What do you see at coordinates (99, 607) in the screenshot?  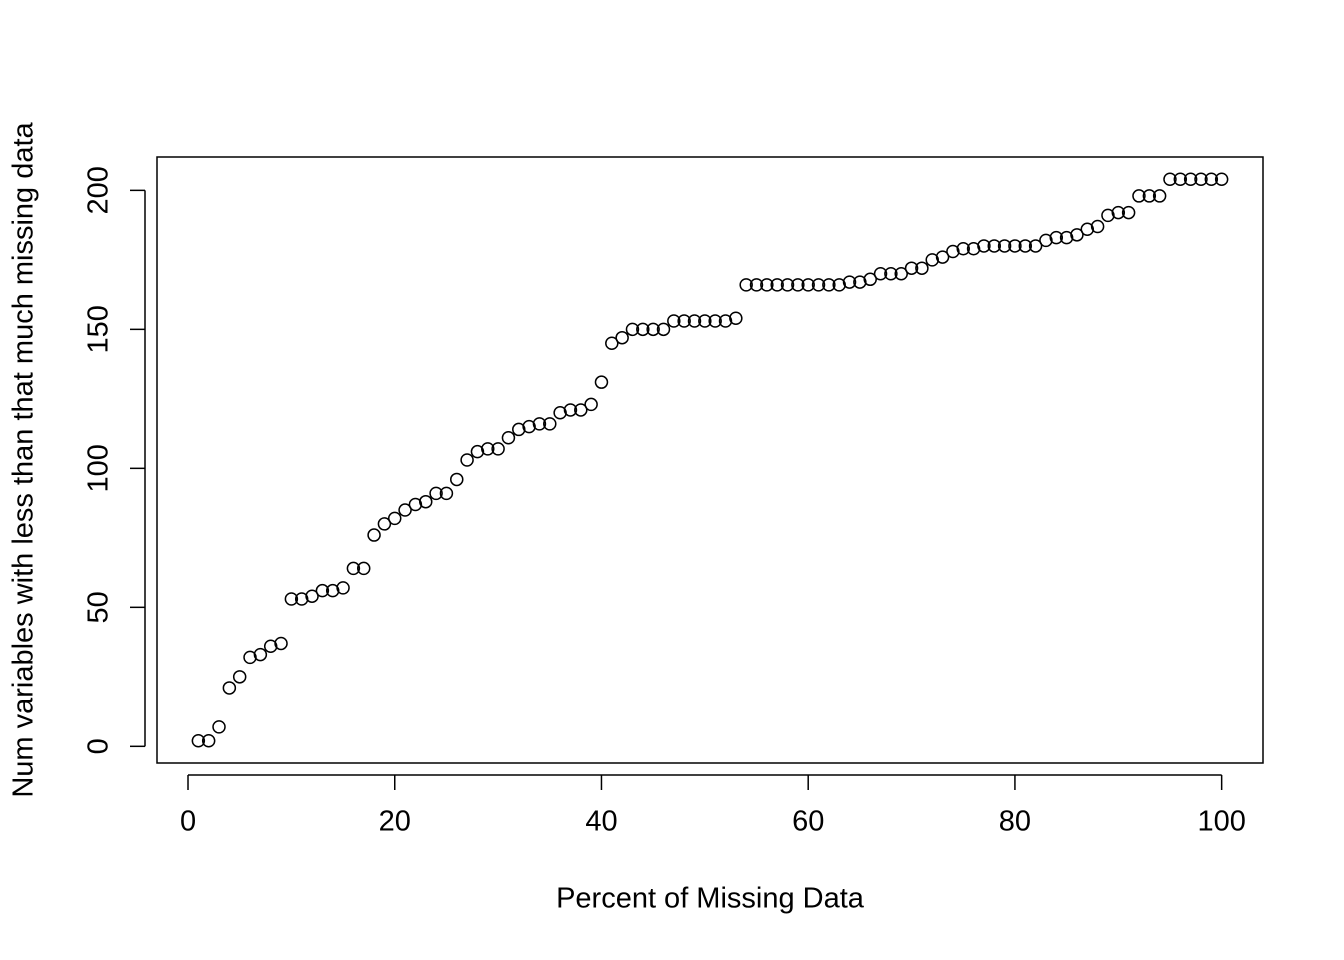 I see `y-tick-label: 50` at bounding box center [99, 607].